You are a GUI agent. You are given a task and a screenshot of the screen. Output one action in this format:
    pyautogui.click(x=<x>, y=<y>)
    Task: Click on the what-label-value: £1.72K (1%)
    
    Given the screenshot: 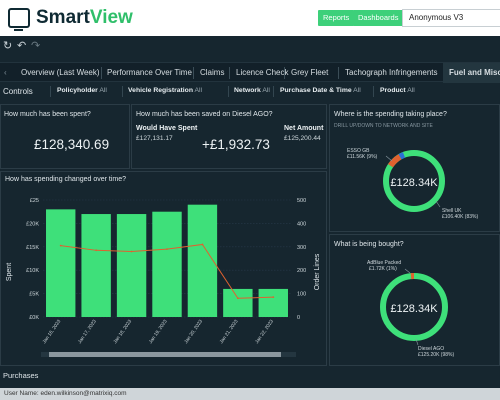 What is the action you would take?
    pyautogui.click(x=383, y=269)
    